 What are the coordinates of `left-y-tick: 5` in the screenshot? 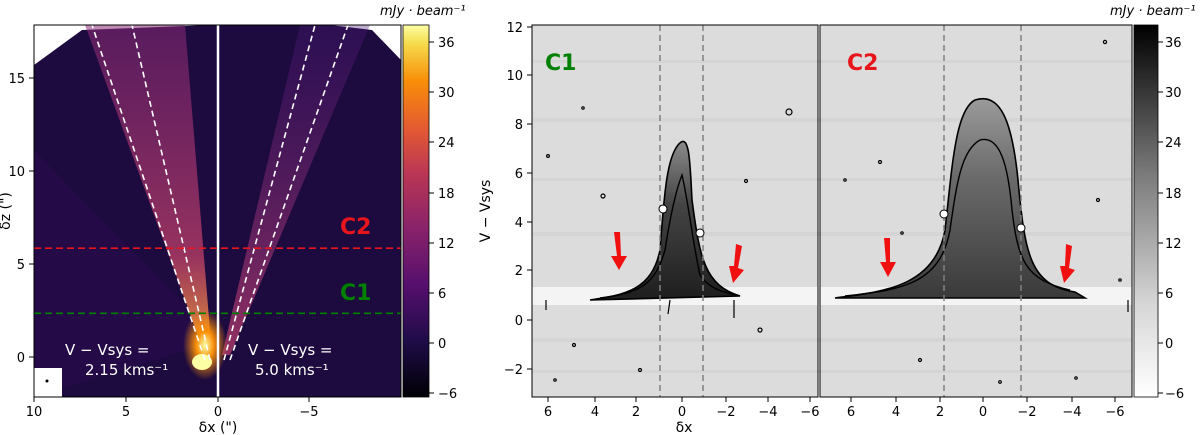 It's located at (21, 265).